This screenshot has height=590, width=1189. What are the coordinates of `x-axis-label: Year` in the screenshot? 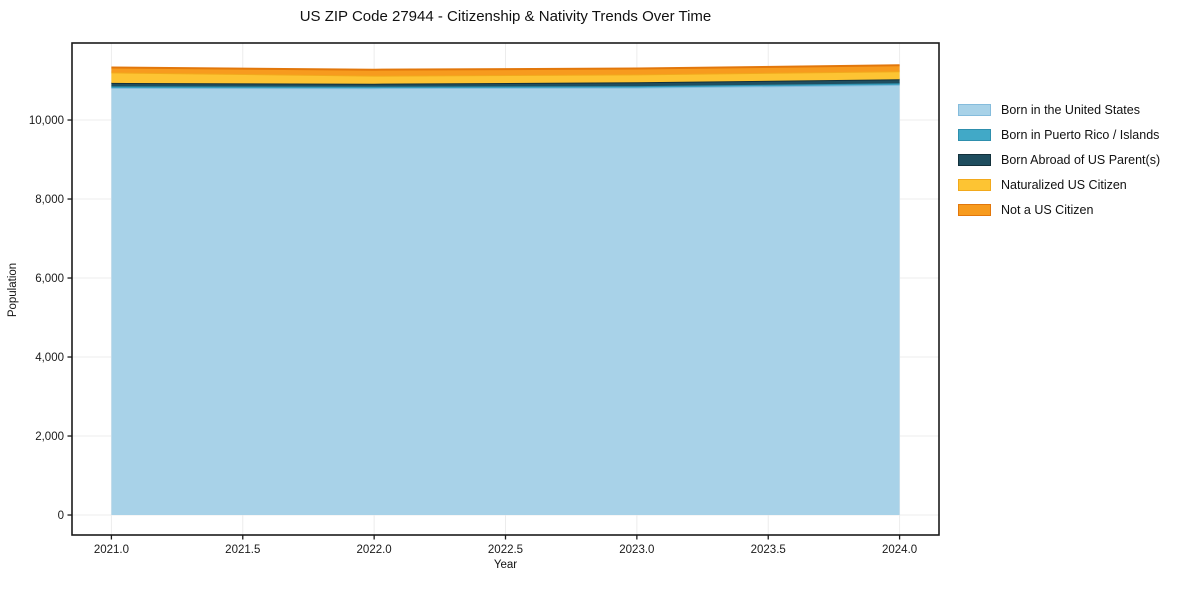 It's located at (505, 565).